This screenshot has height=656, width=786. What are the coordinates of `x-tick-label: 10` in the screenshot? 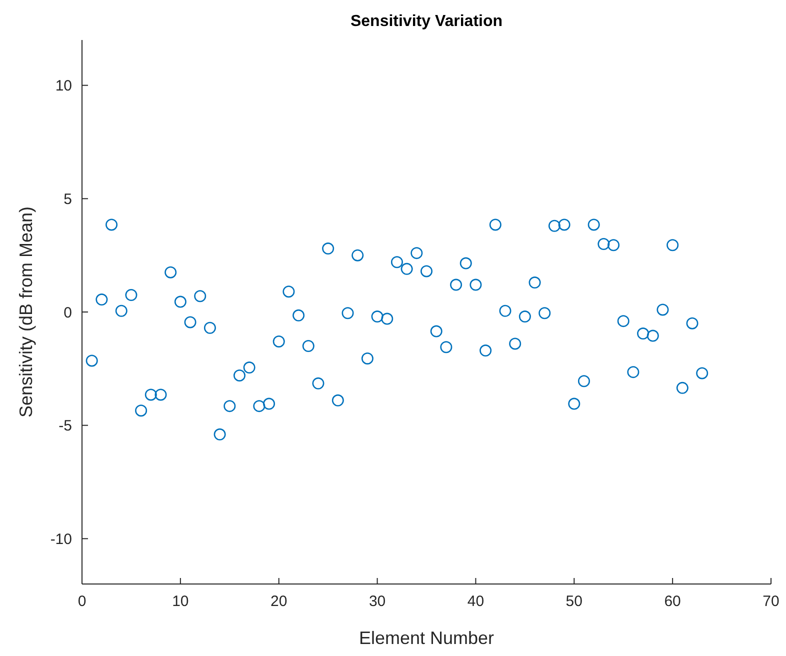 It's located at (180, 601).